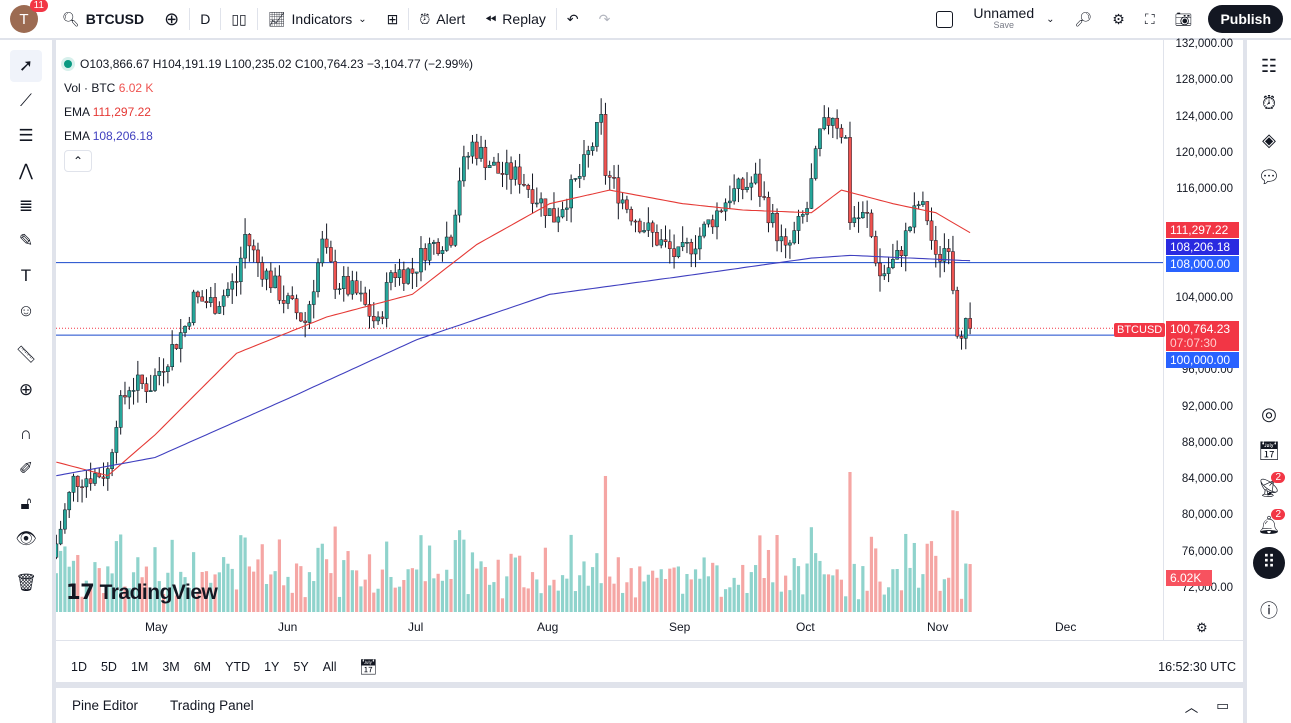 This screenshot has height=723, width=1291. What do you see at coordinates (26, 354) in the screenshot?
I see `ruler-tool: 📏︎` at bounding box center [26, 354].